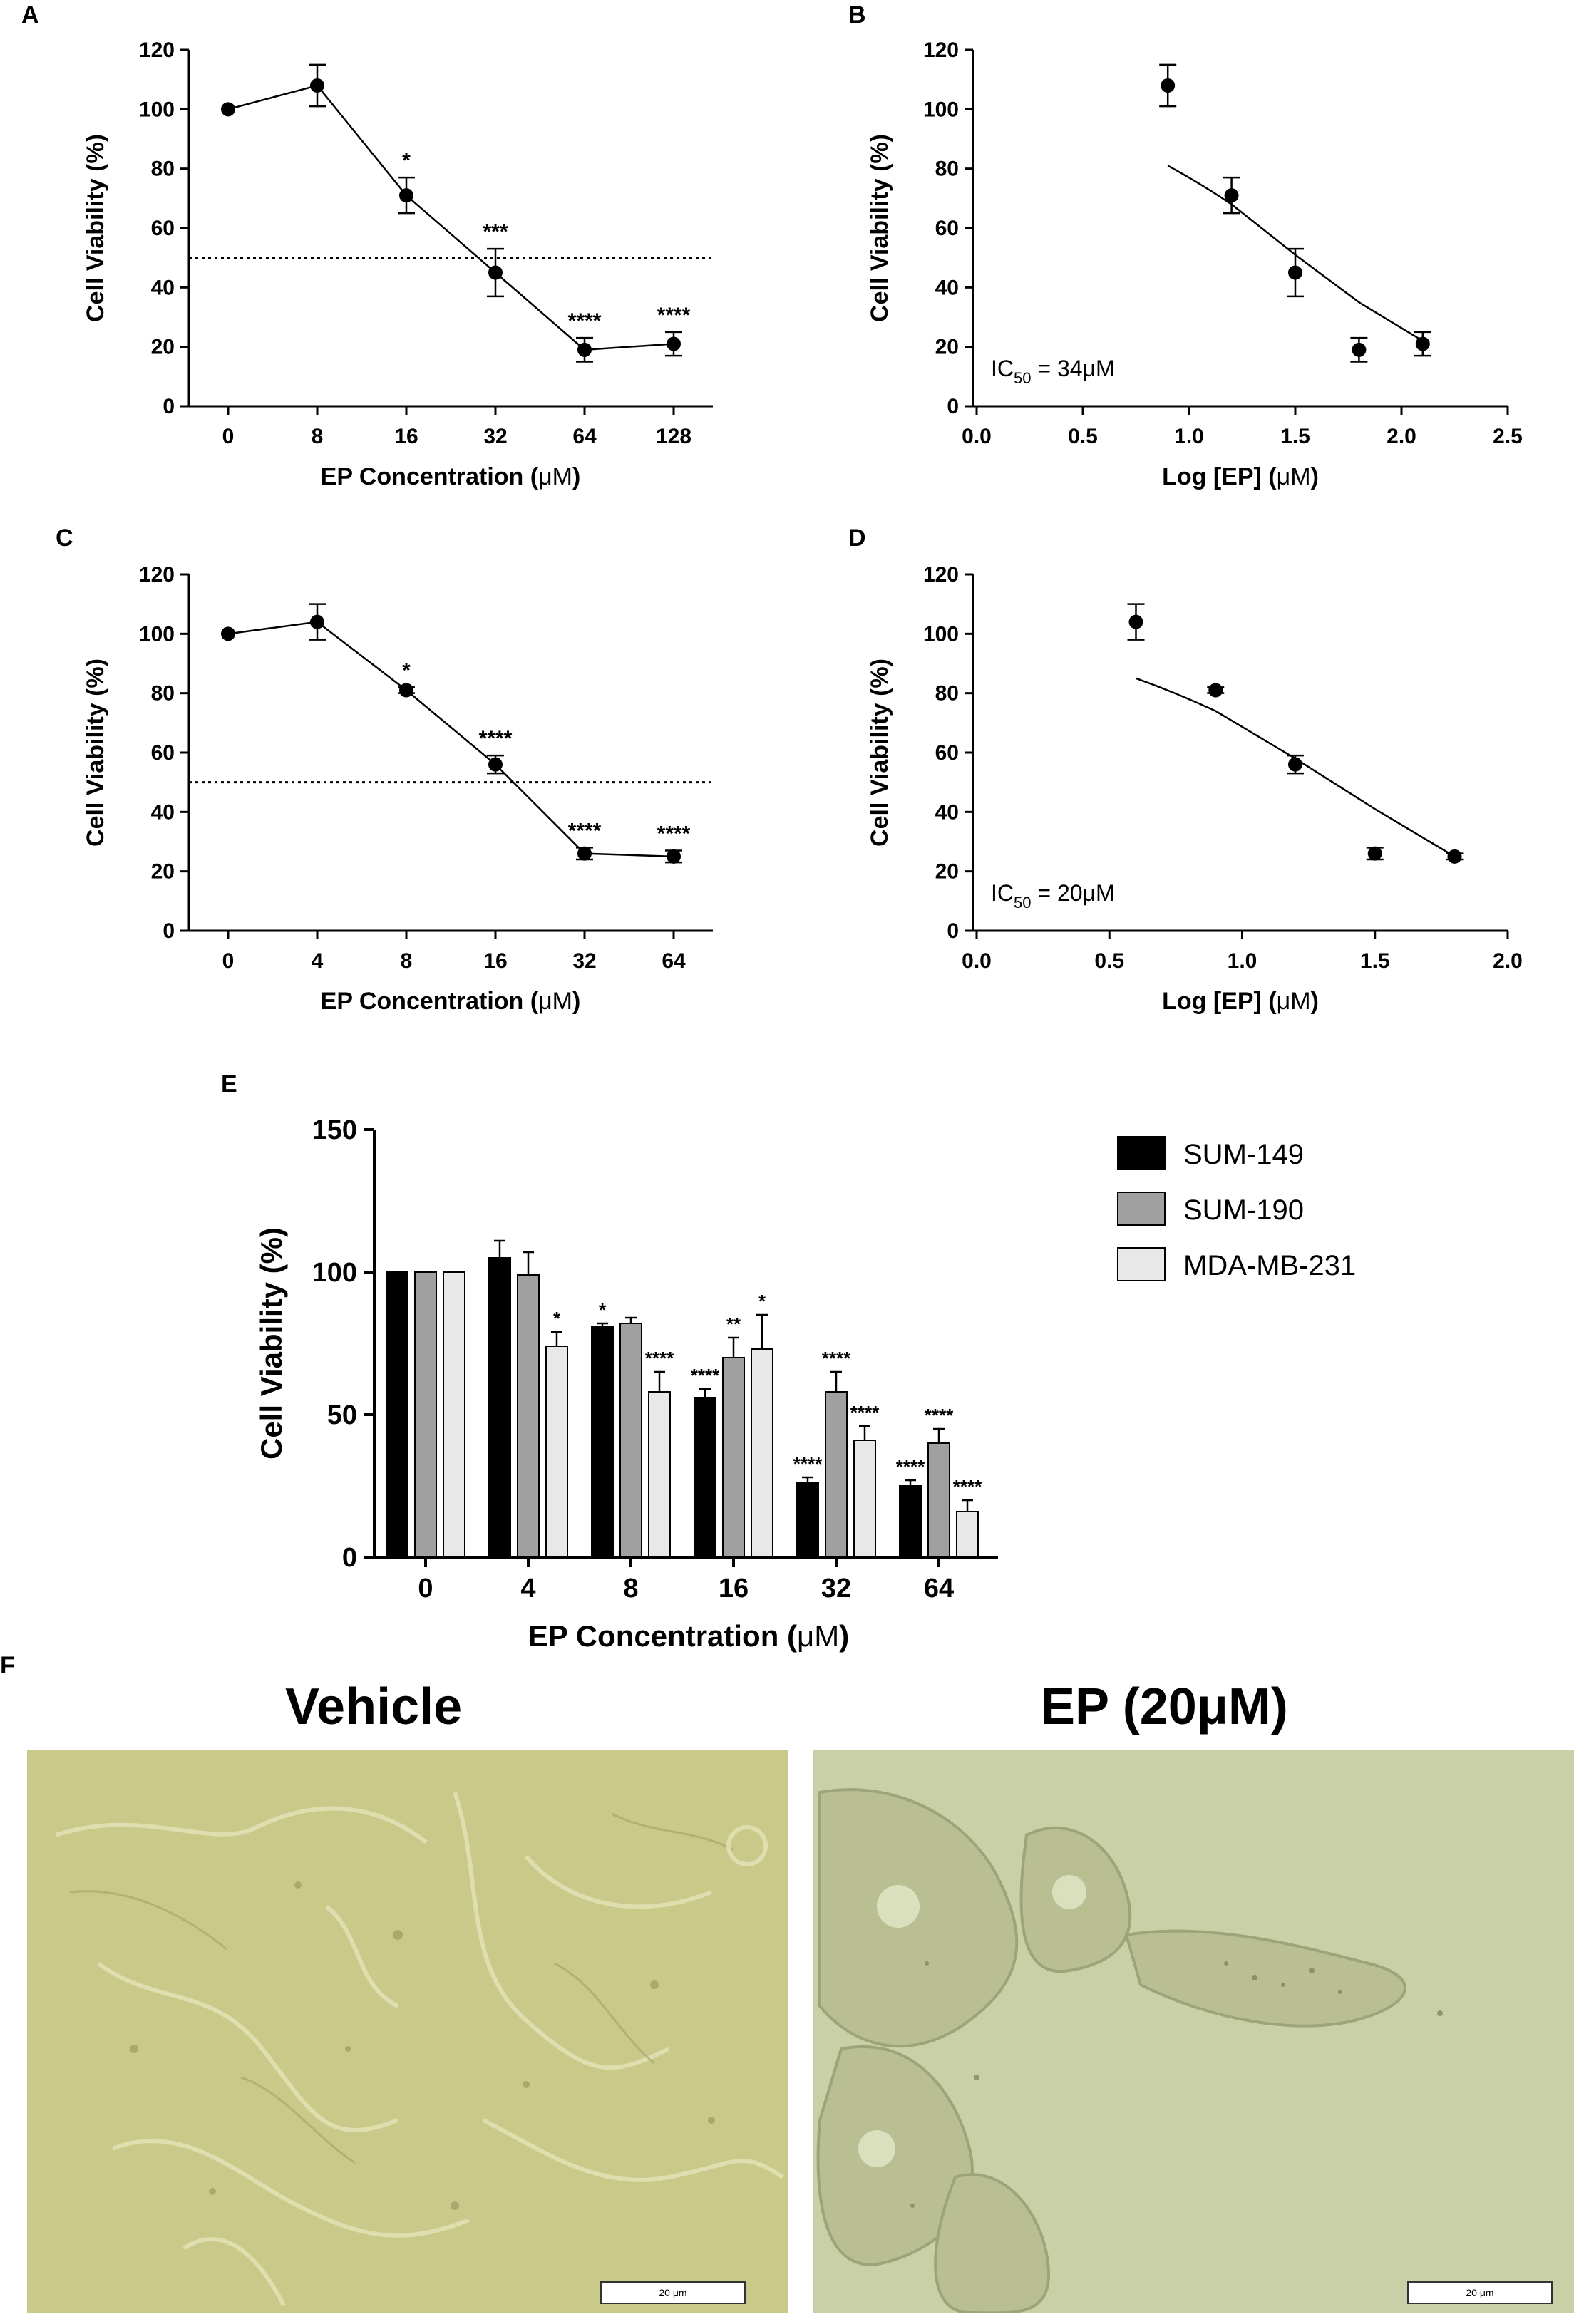 The height and width of the screenshot is (2324, 1574). What do you see at coordinates (1053, 371) in the screenshot?
I see `ic50-annotation: IC50 = 34μM` at bounding box center [1053, 371].